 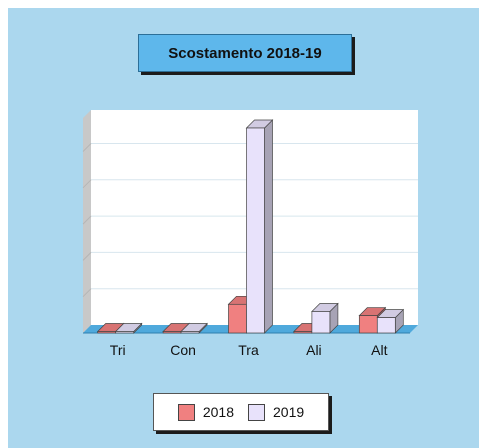 What do you see at coordinates (368, 324) in the screenshot?
I see `bar-alt-2018` at bounding box center [368, 324].